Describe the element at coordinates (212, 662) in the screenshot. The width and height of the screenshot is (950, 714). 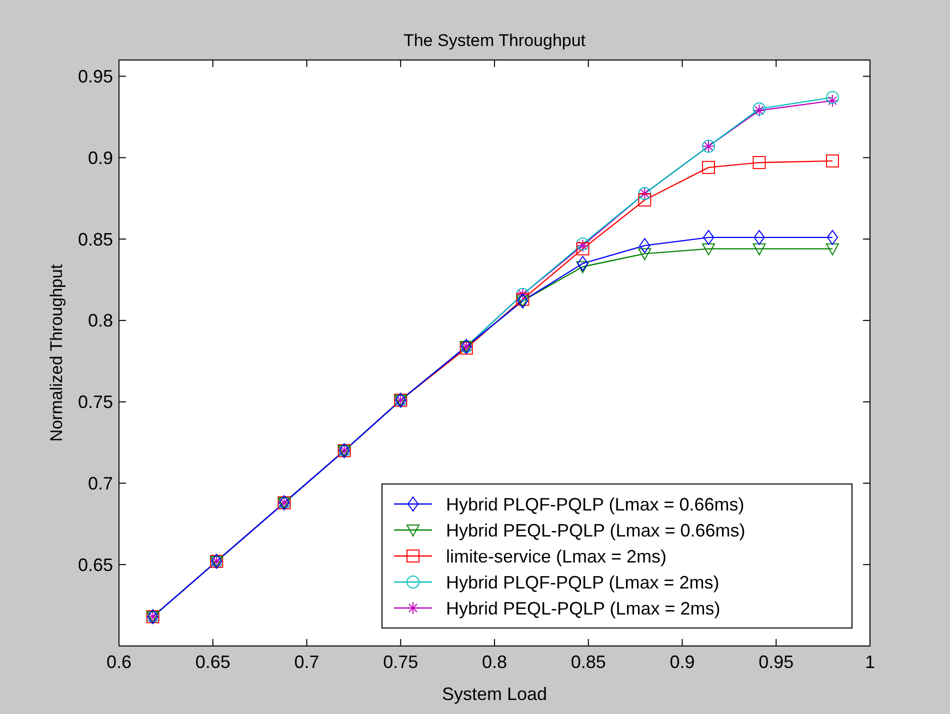
I see `x-tick-label: 0.65` at that location.